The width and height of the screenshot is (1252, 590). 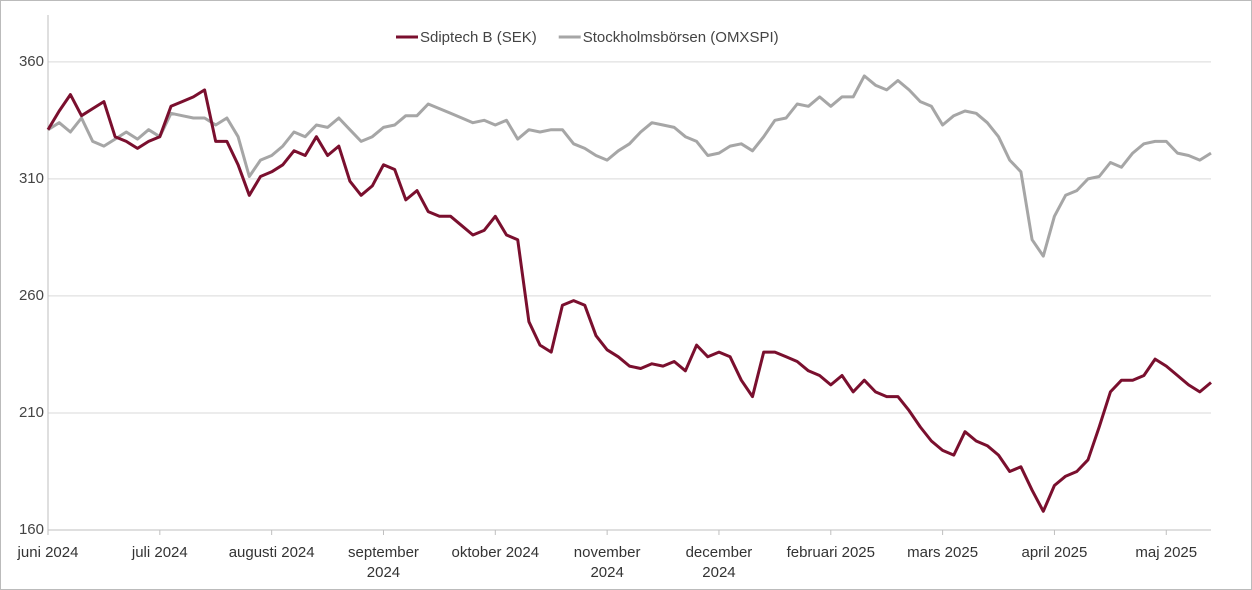 I want to click on legend-label: Sdiptech B (SEK), so click(x=478, y=37).